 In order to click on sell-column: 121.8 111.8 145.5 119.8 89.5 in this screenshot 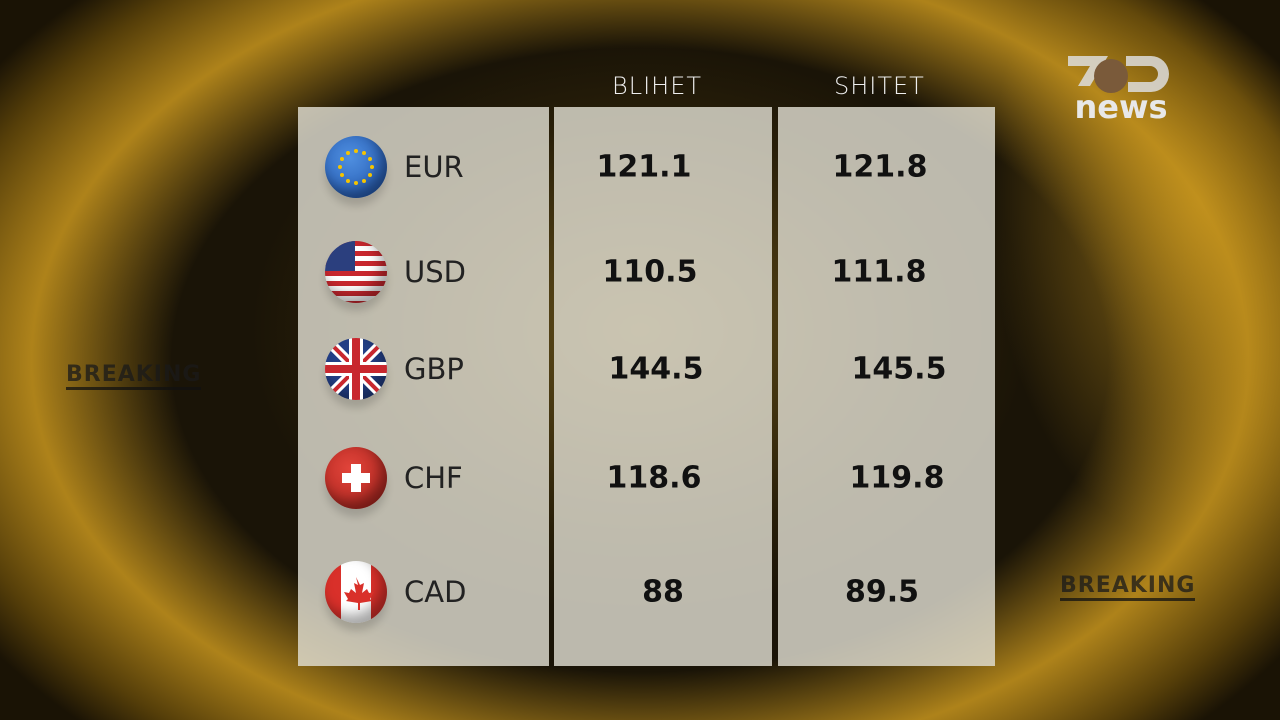, I will do `click(886, 386)`.